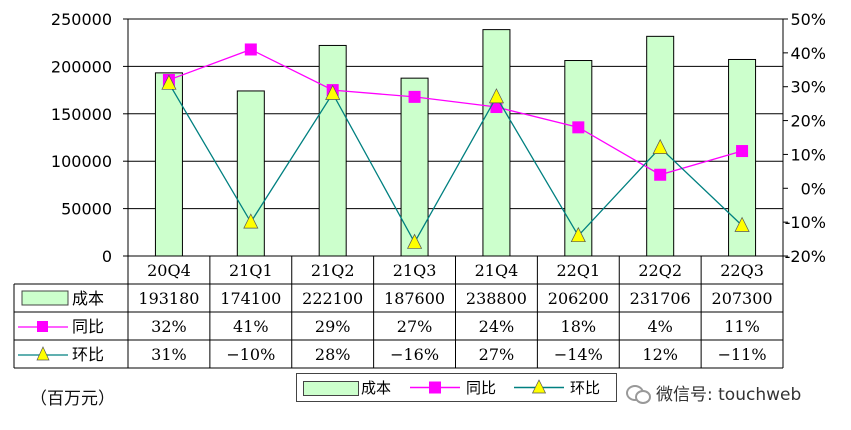  Describe the element at coordinates (333, 354) in the screenshot. I see `table-cell: 28%` at that location.